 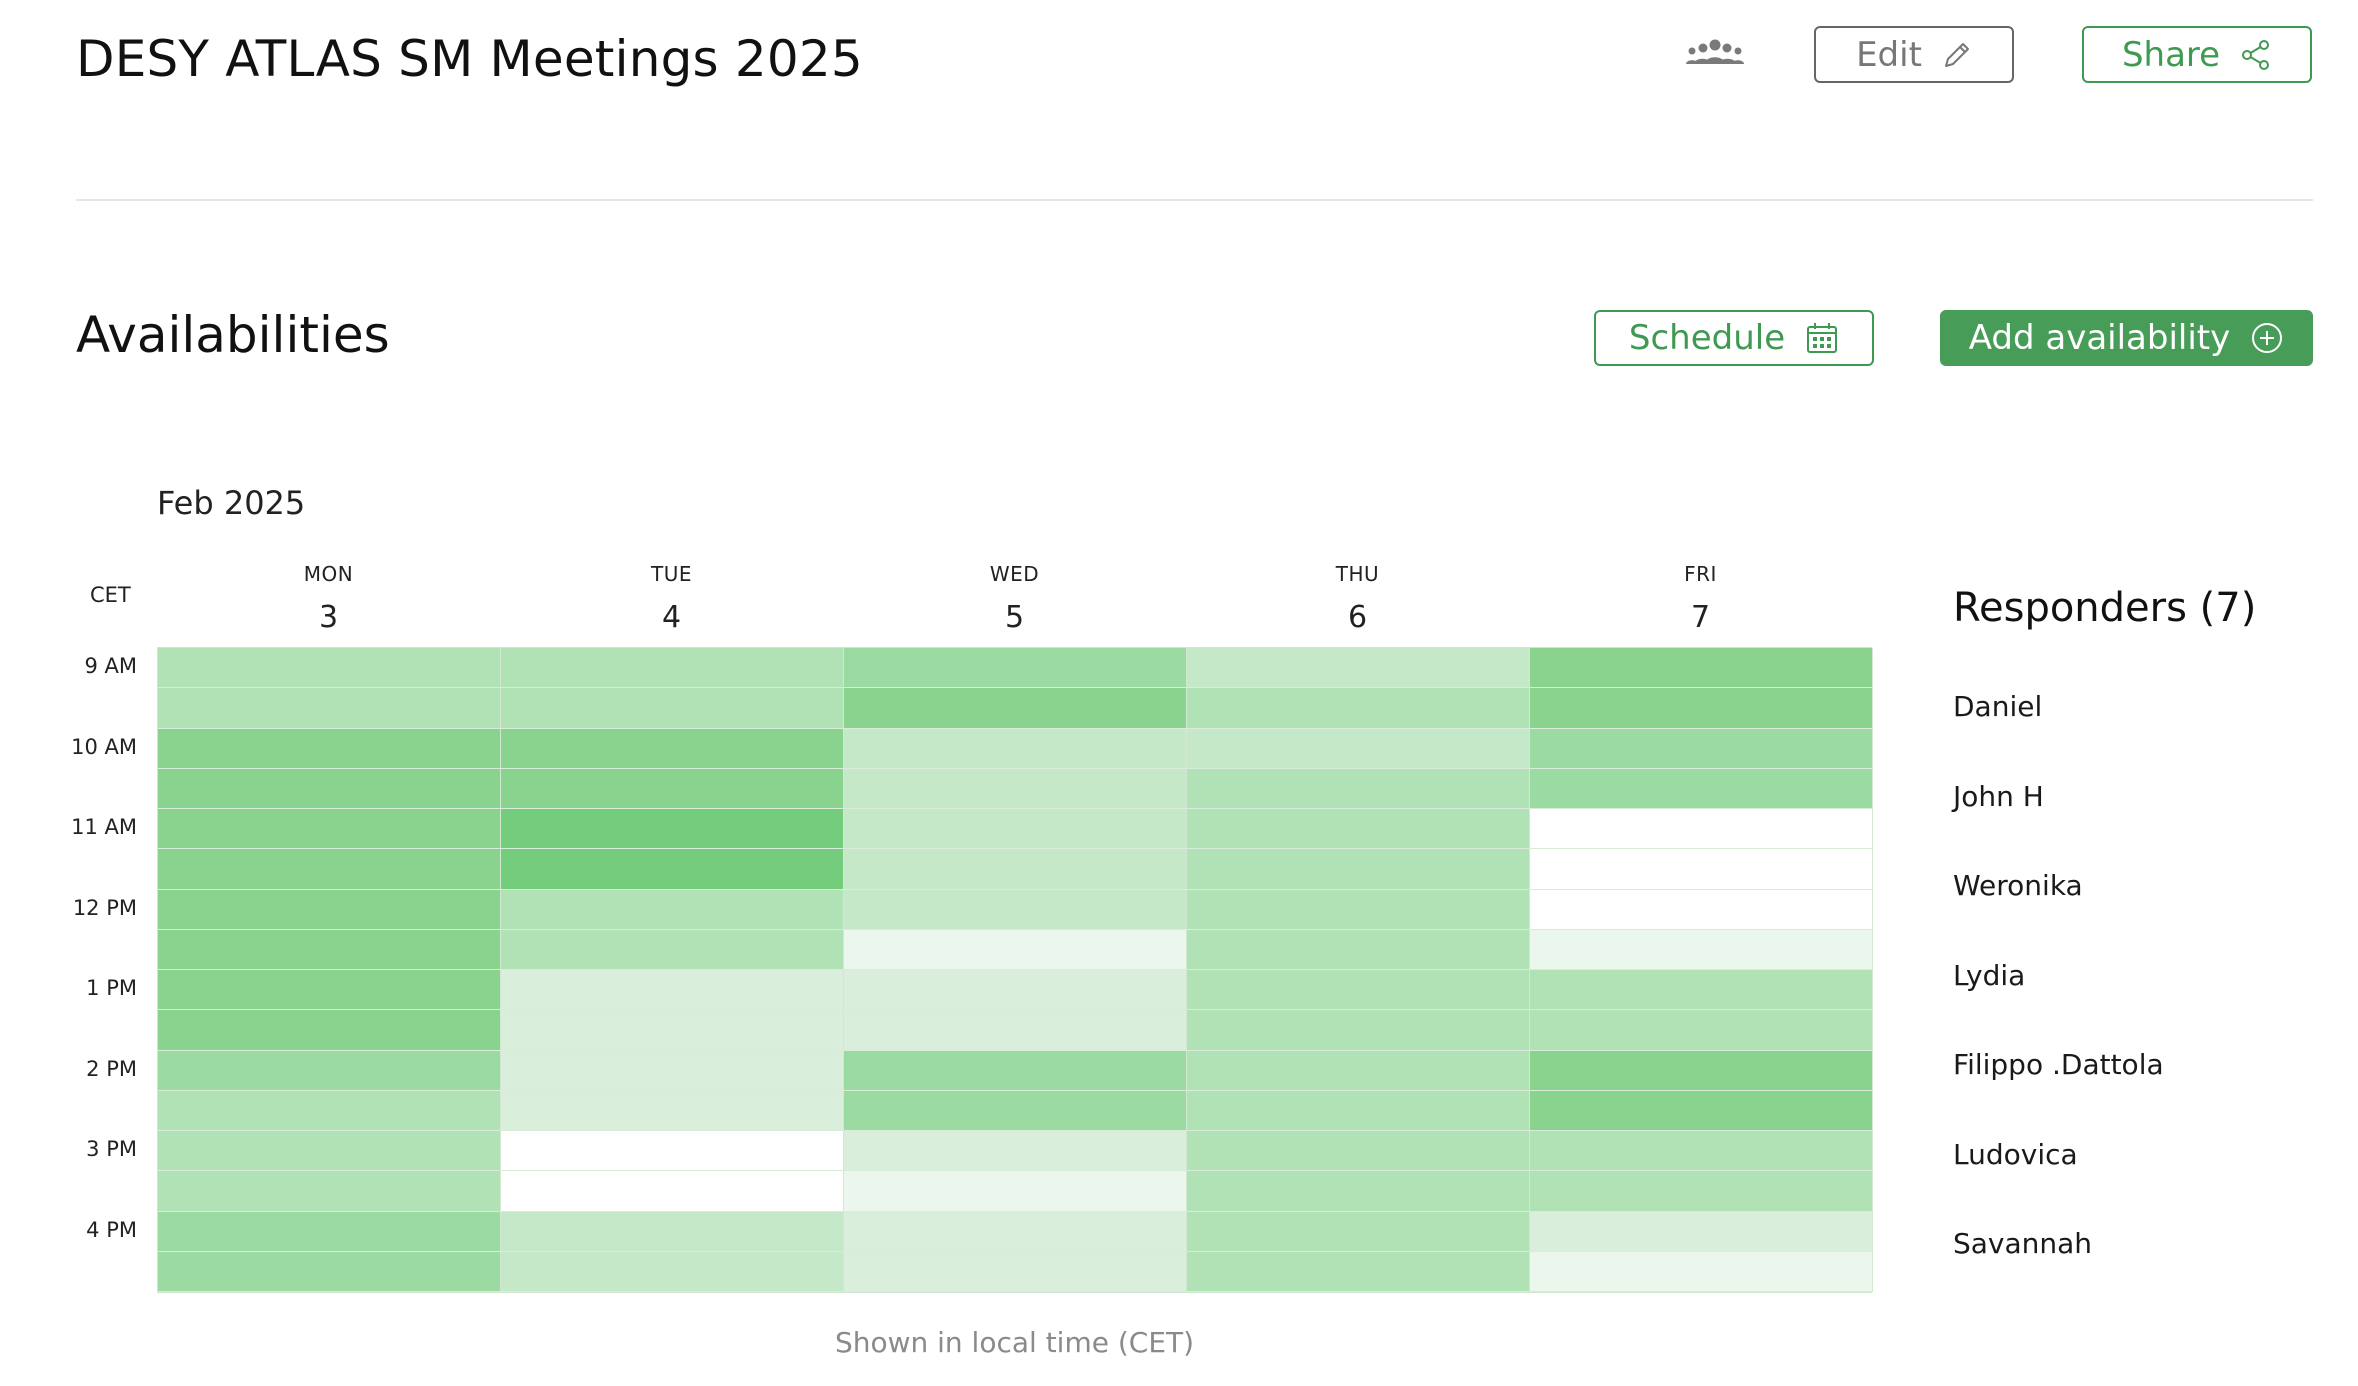 What do you see at coordinates (1707, 338) in the screenshot?
I see `schedule-button-label: Schedule` at bounding box center [1707, 338].